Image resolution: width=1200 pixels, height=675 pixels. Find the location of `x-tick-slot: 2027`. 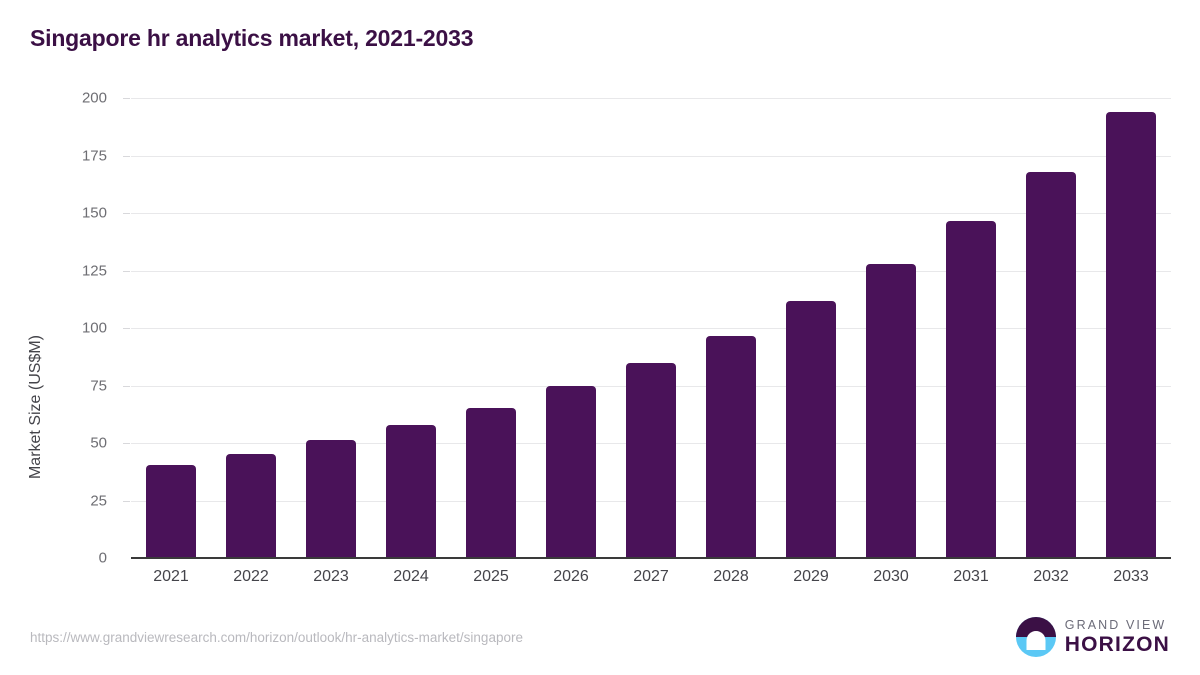

x-tick-slot: 2027 is located at coordinates (651, 577).